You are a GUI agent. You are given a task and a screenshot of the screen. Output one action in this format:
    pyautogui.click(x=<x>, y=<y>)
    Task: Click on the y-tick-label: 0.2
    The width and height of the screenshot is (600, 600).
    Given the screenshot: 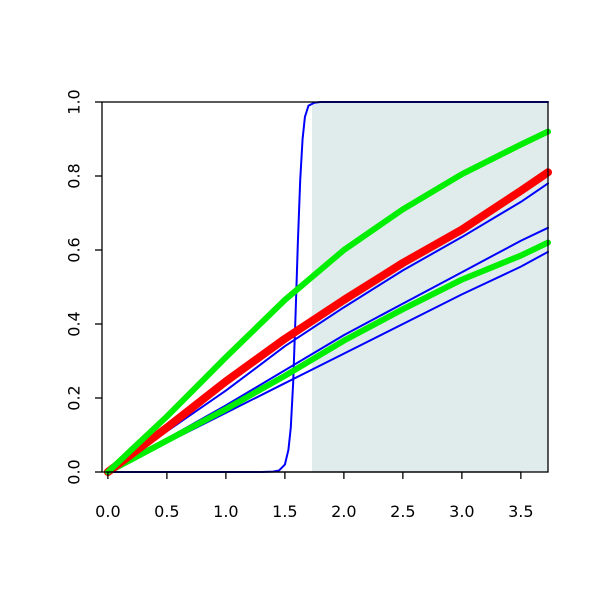 What is the action you would take?
    pyautogui.click(x=74, y=397)
    